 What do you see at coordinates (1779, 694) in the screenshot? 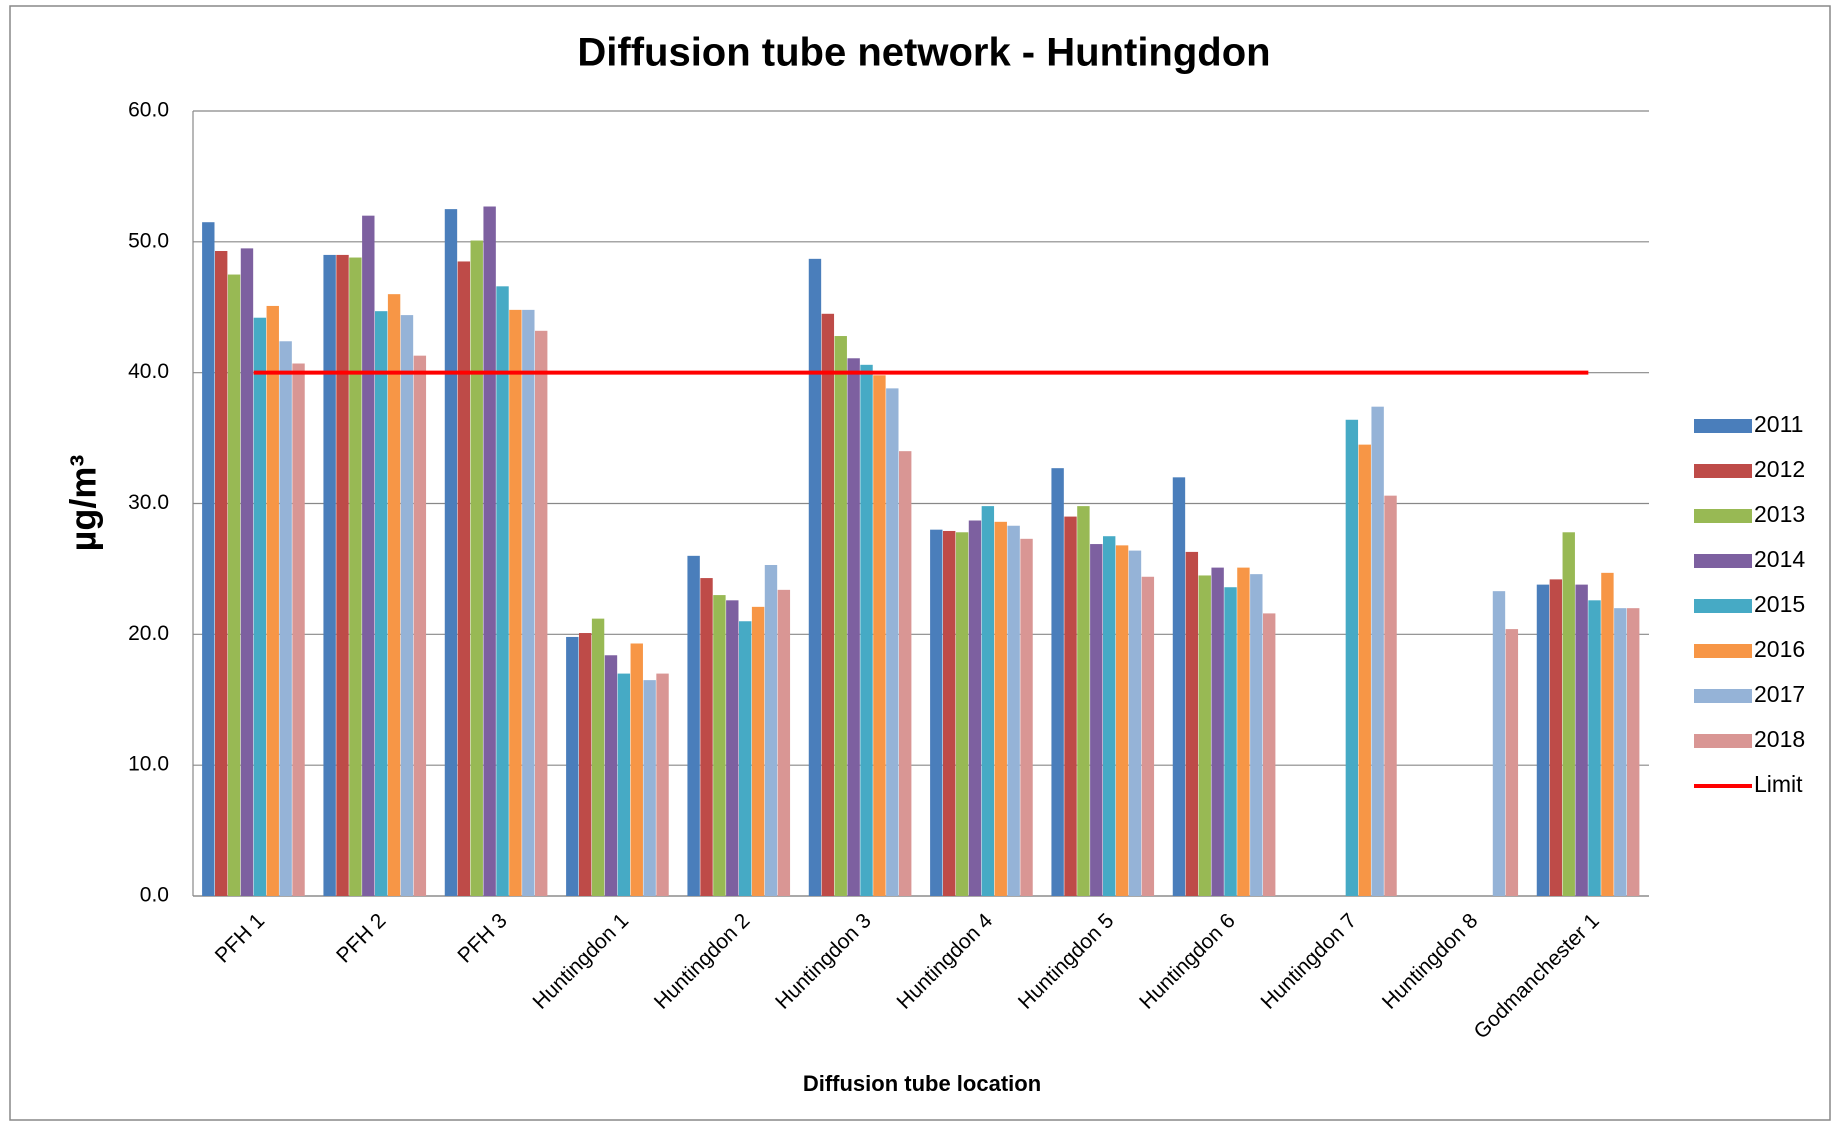
I see `legend-label: 2017` at bounding box center [1779, 694].